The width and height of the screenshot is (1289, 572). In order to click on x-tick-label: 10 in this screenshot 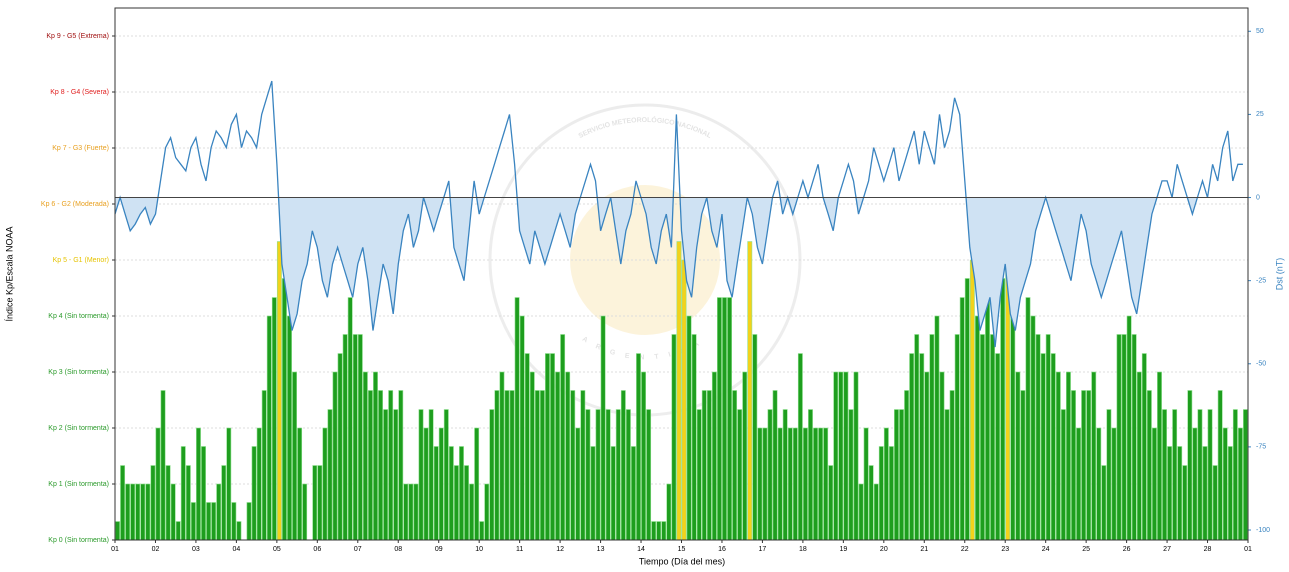, I will do `click(479, 549)`.